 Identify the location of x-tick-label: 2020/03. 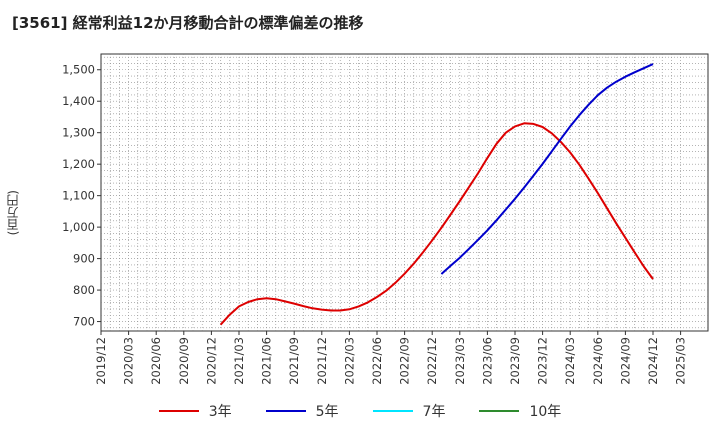
(129, 361).